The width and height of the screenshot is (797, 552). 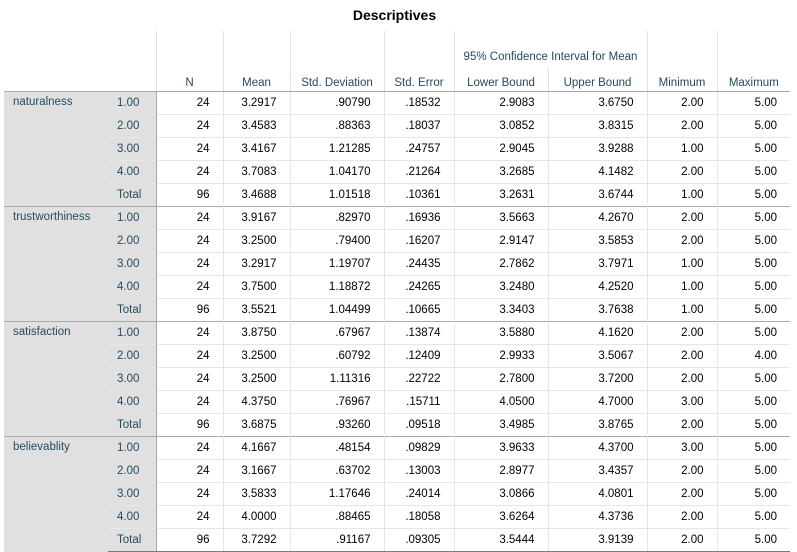 What do you see at coordinates (336, 103) in the screenshot?
I see `cell-std-deviation: .90790` at bounding box center [336, 103].